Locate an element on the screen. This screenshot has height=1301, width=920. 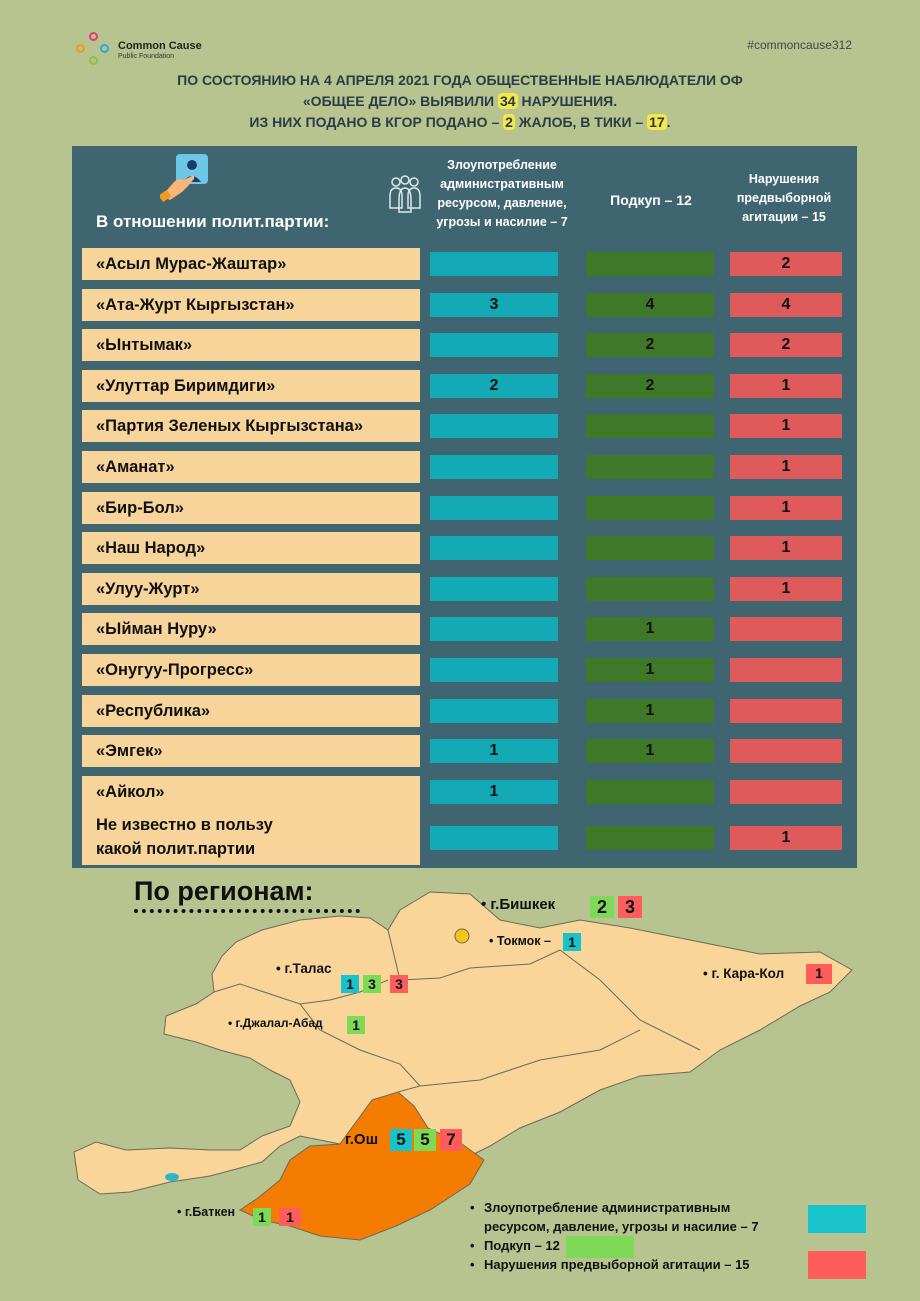
agitation-cell: 4 is located at coordinates (786, 305).